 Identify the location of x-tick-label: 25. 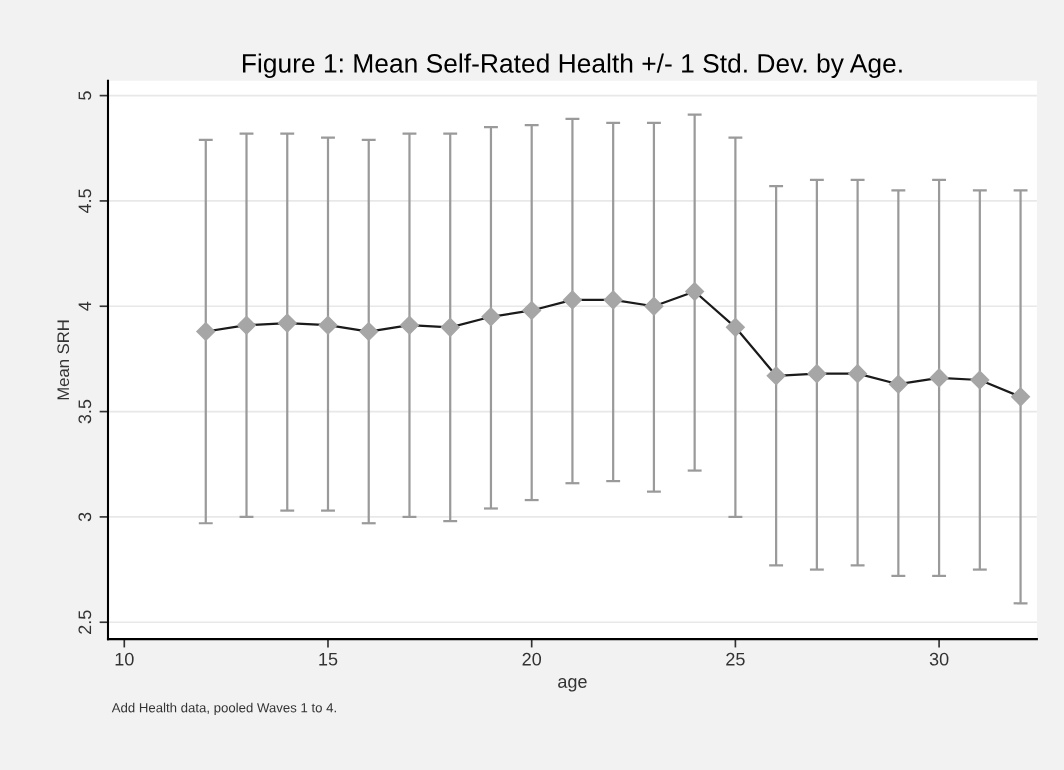
(735, 659).